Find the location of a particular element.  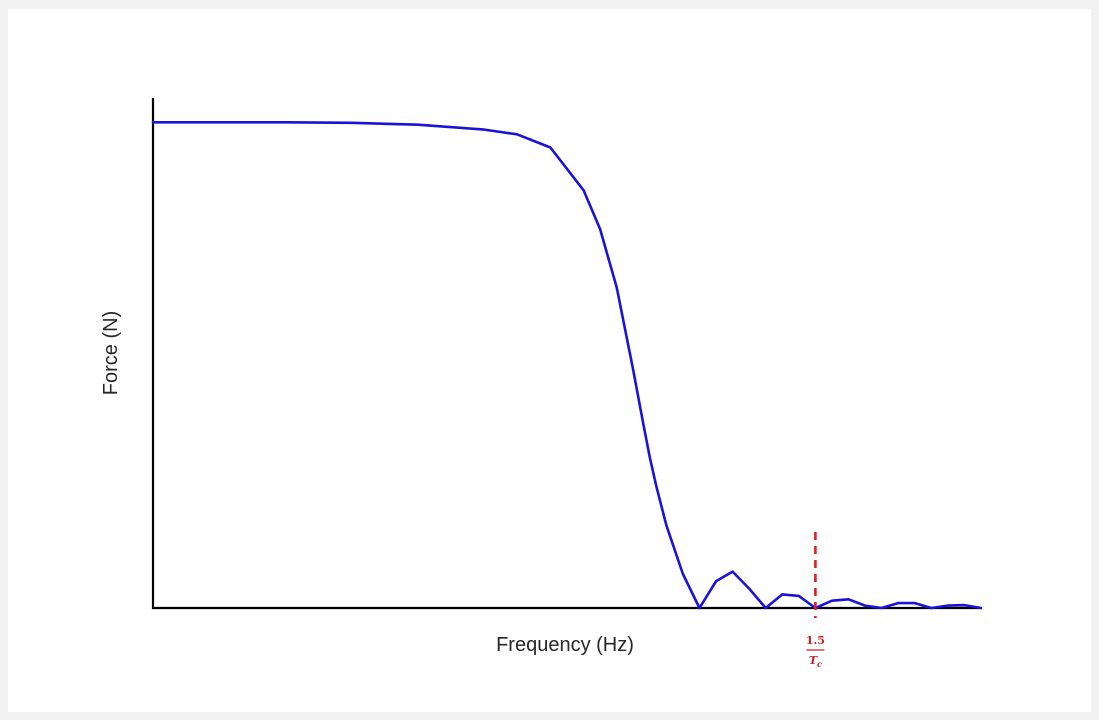

y-axis-title: Force (N) is located at coordinates (111, 353).